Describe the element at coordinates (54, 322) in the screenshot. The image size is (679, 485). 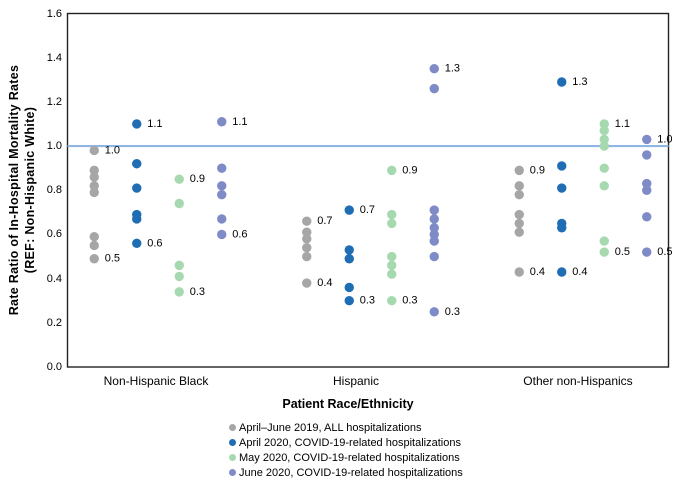
I see `y-tick-label: 0.2` at that location.